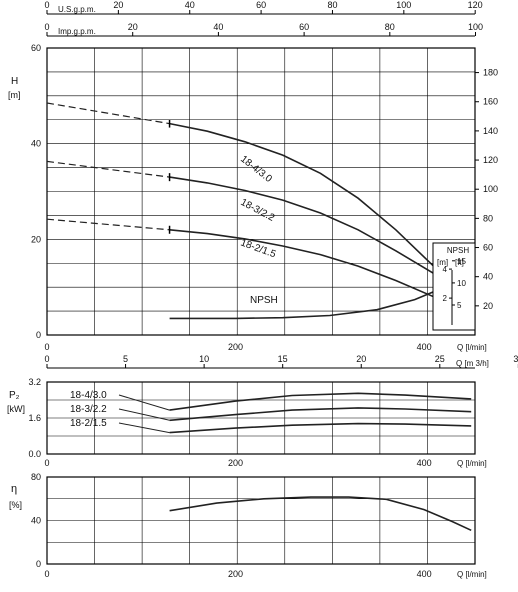  Describe the element at coordinates (46, 5) in the screenshot. I see `usgpm-tick-label: 0` at that location.